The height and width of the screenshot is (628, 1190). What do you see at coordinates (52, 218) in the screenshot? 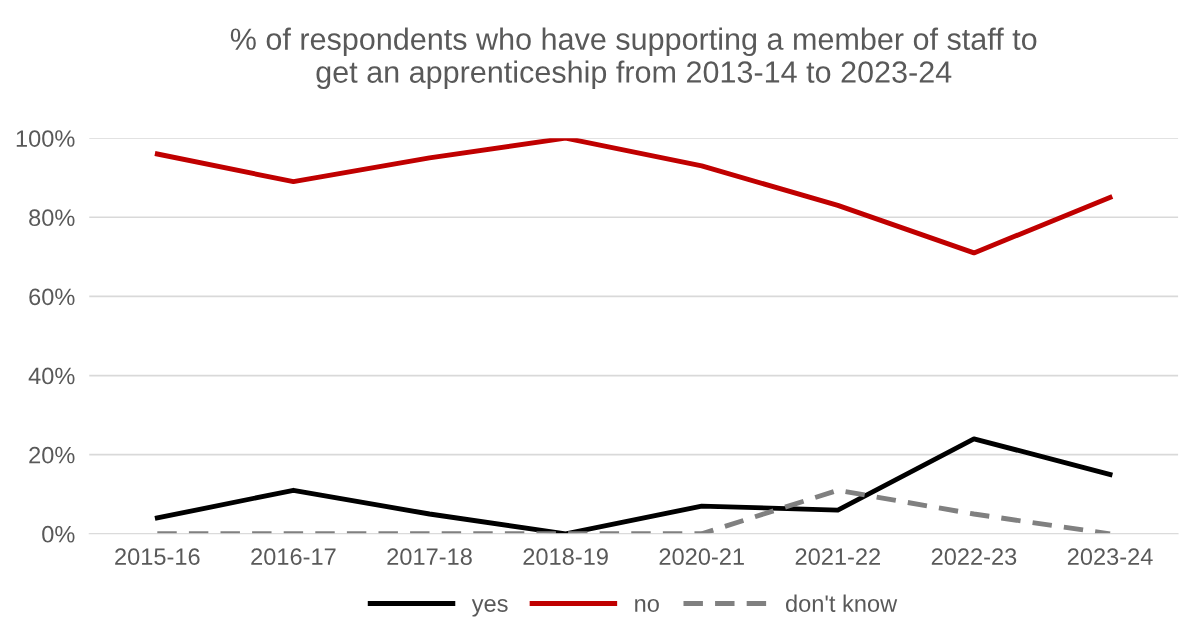
I see `y-tick-label: 80%` at bounding box center [52, 218].